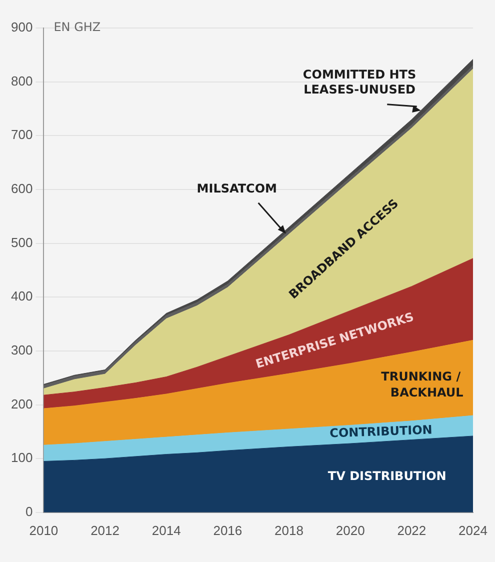  I want to click on x-tick-label: 2014, so click(166, 530).